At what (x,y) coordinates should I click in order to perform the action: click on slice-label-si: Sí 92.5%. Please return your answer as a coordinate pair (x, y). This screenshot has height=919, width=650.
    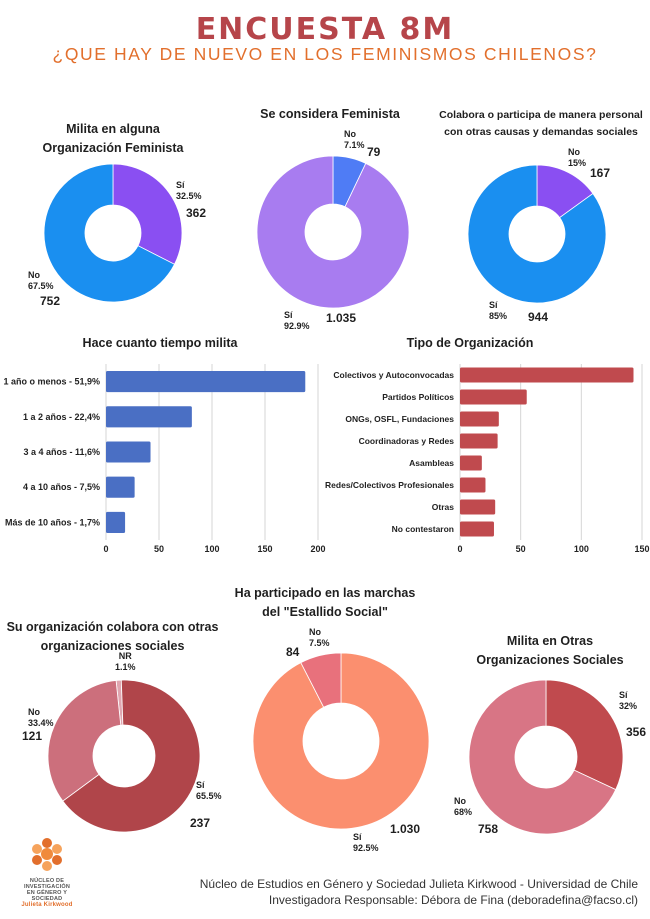
    Looking at the image, I should click on (366, 842).